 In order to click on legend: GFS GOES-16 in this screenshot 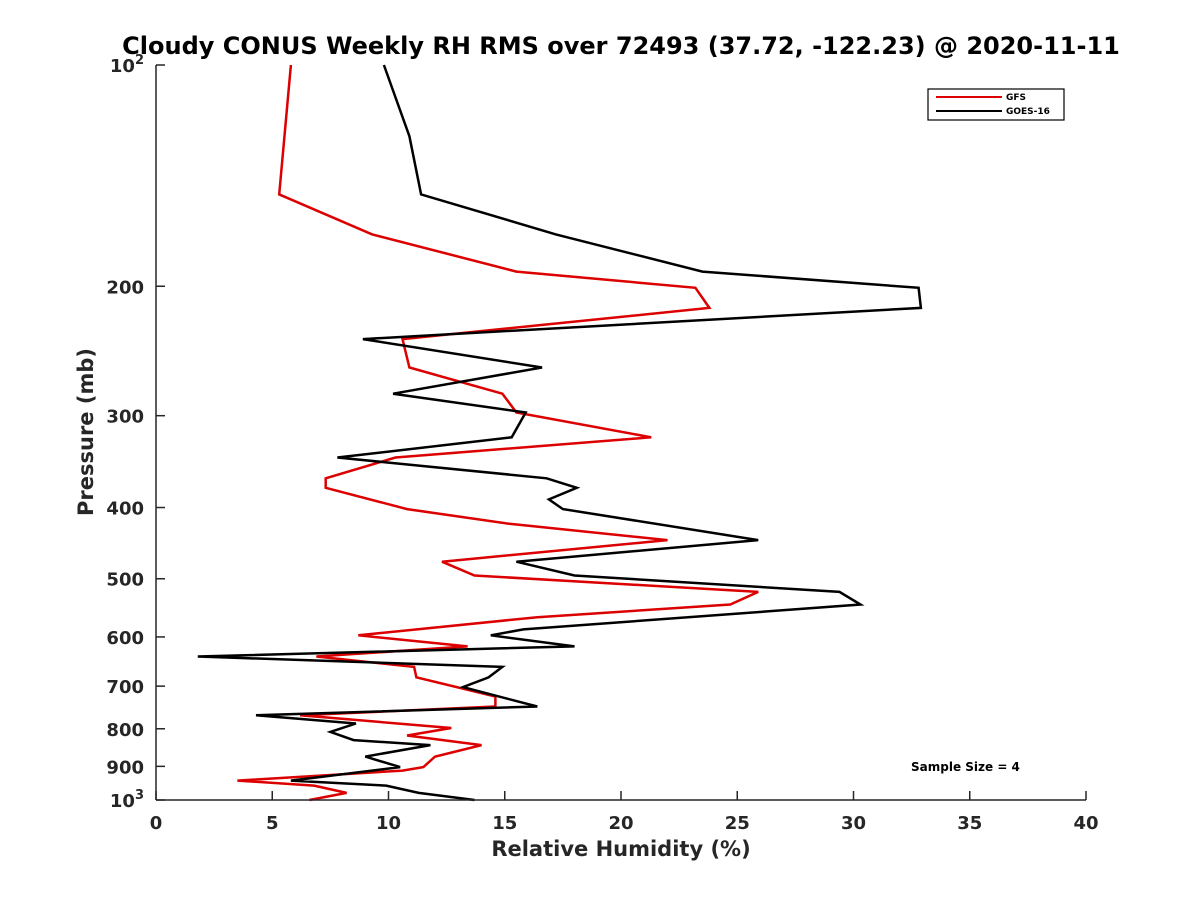, I will do `click(996, 104)`.